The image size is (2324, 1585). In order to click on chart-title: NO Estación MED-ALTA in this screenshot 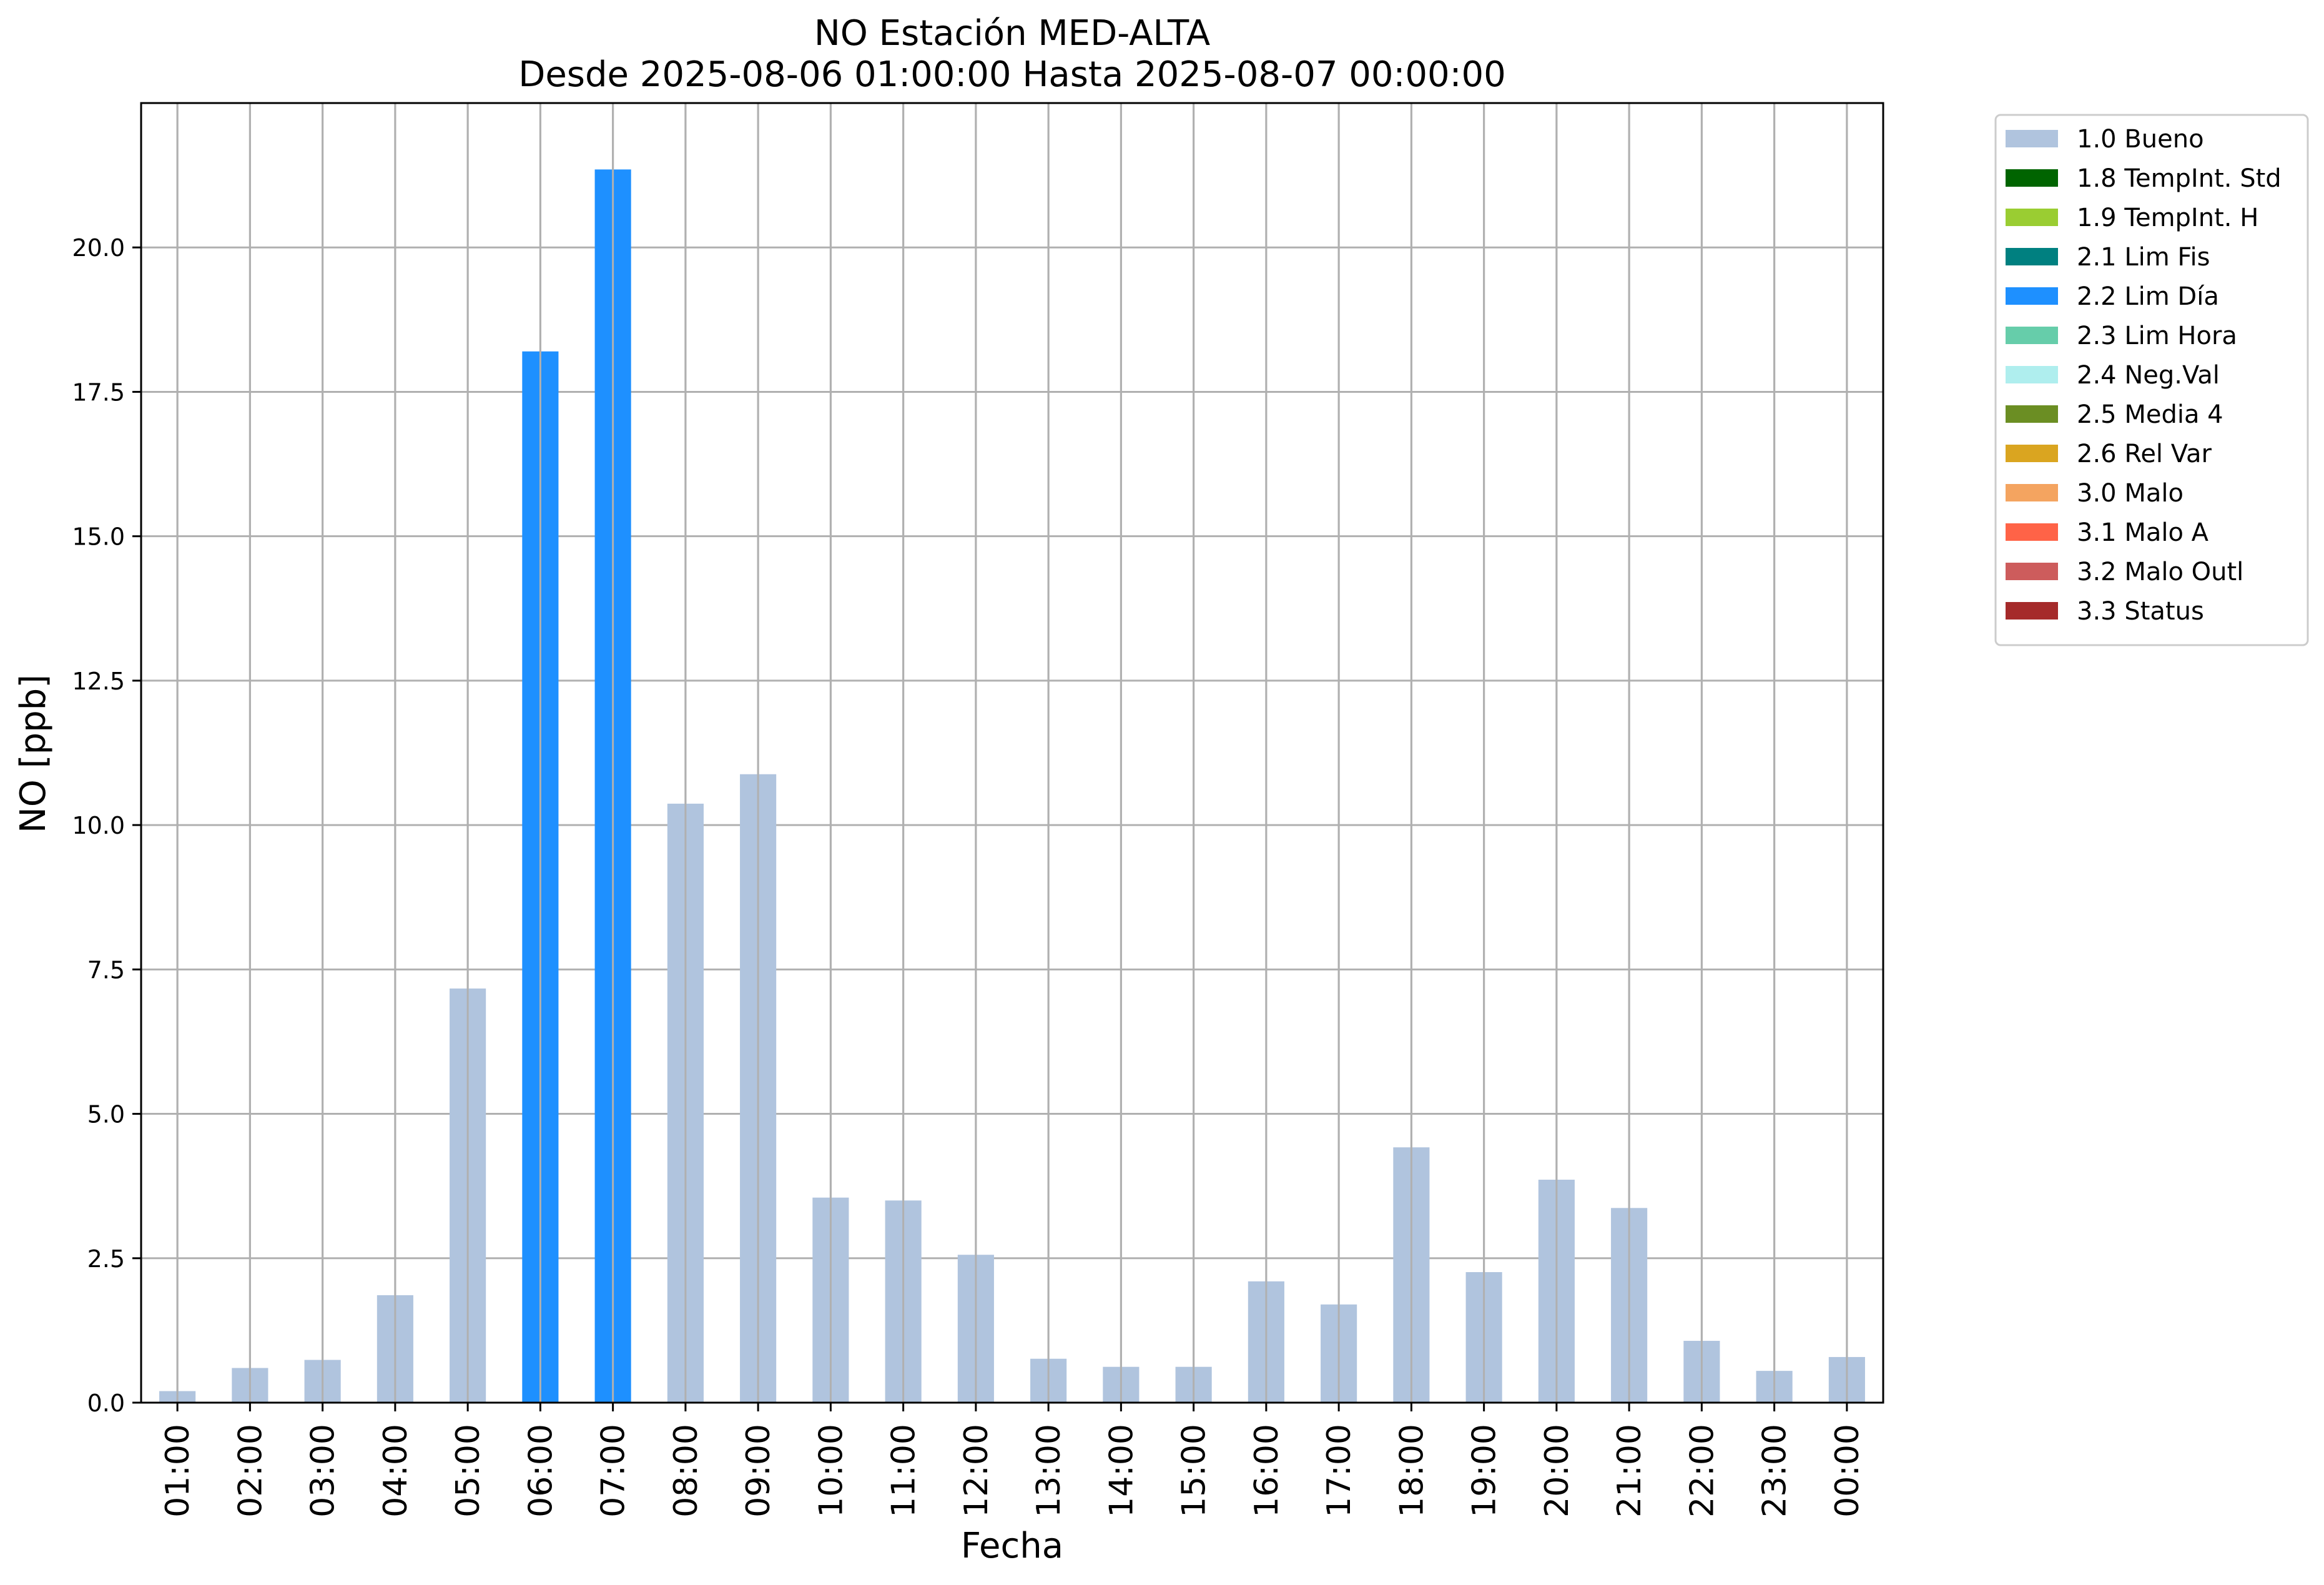, I will do `click(1012, 33)`.